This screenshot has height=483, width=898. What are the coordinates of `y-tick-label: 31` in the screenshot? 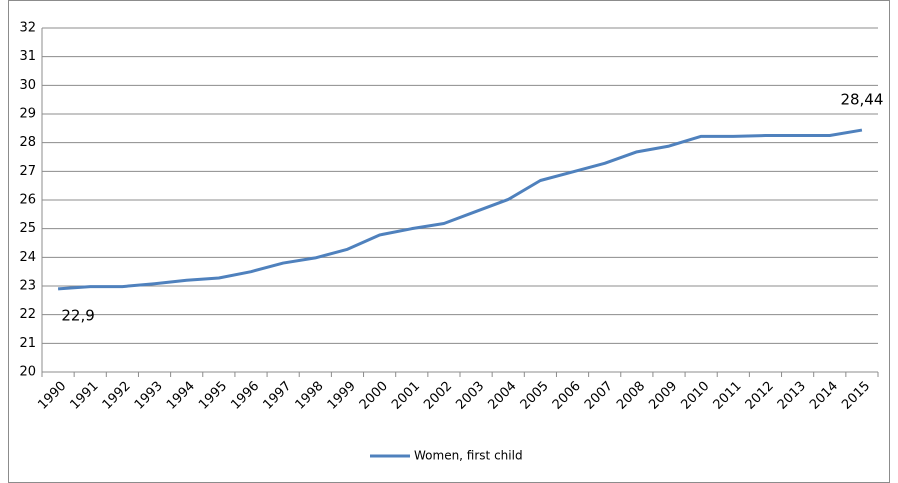 It's located at (27, 56).